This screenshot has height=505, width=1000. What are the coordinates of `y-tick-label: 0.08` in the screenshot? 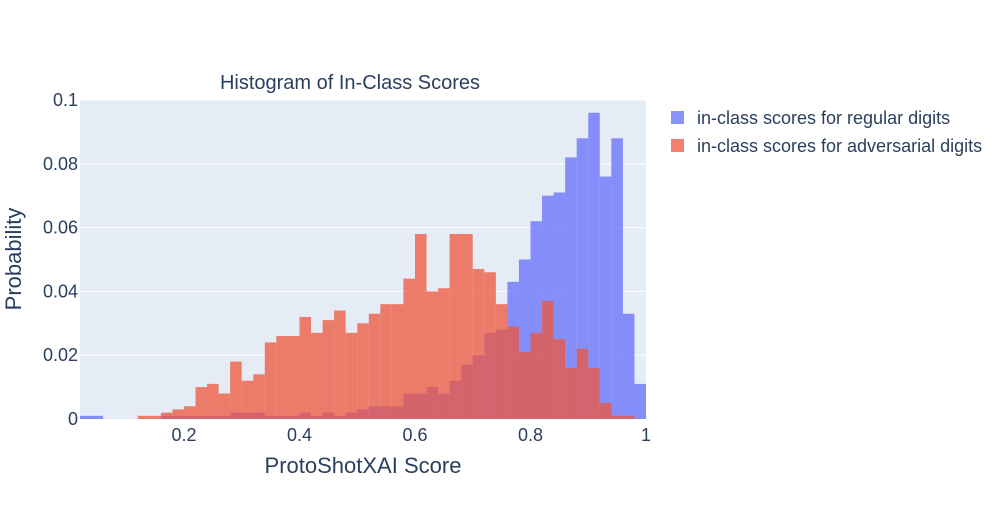 It's located at (60, 164).